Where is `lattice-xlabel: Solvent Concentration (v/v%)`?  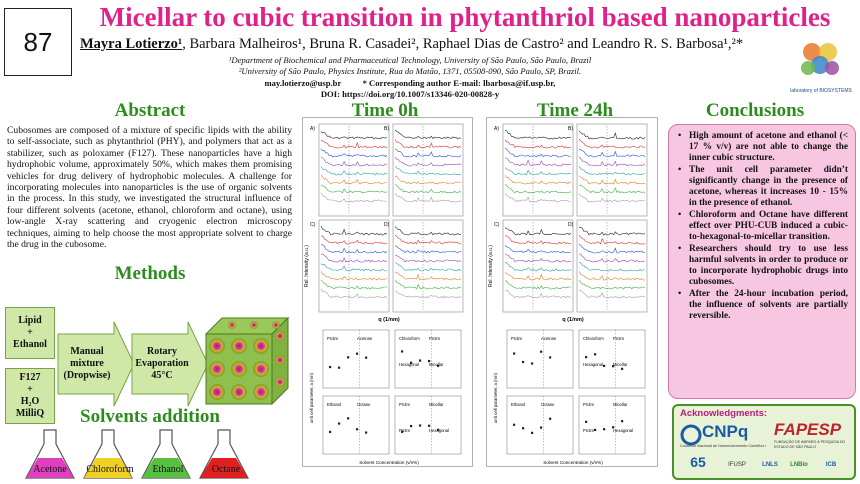 lattice-xlabel: Solvent Concentration (v/v%) is located at coordinates (573, 462).